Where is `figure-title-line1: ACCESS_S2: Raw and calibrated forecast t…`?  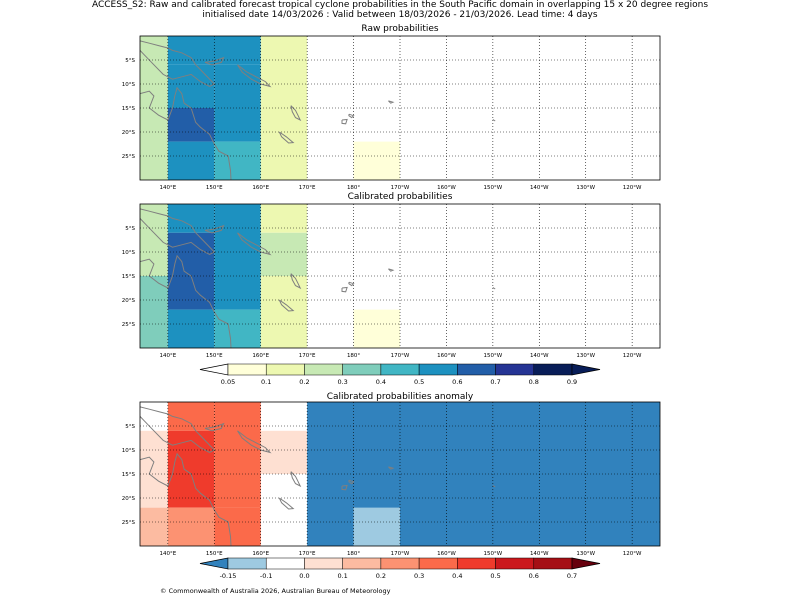
figure-title-line1: ACCESS_S2: Raw and calibrated forecast t… is located at coordinates (400, 5).